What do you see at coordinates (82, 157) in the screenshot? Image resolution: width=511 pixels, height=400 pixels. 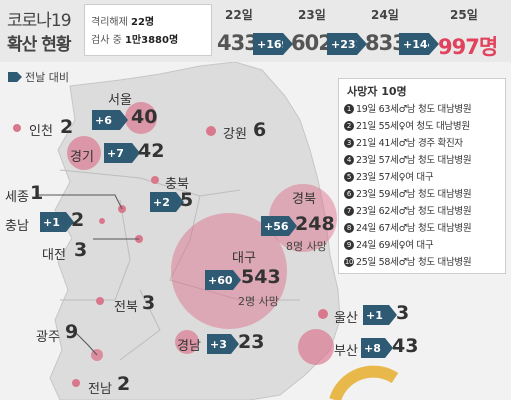 I see `region-name-gyeonggi: 경기` at bounding box center [82, 157].